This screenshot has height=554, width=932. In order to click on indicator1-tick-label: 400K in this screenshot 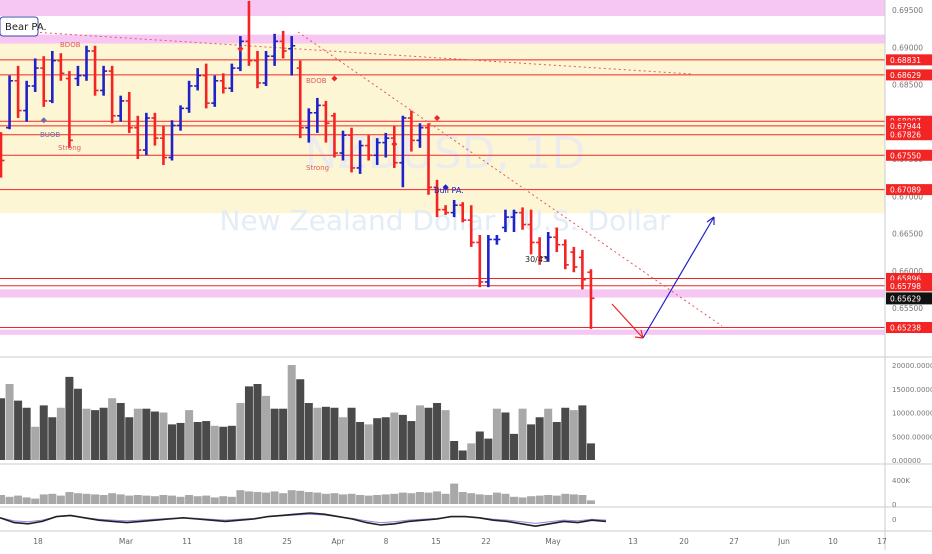, I will do `click(901, 481)`.